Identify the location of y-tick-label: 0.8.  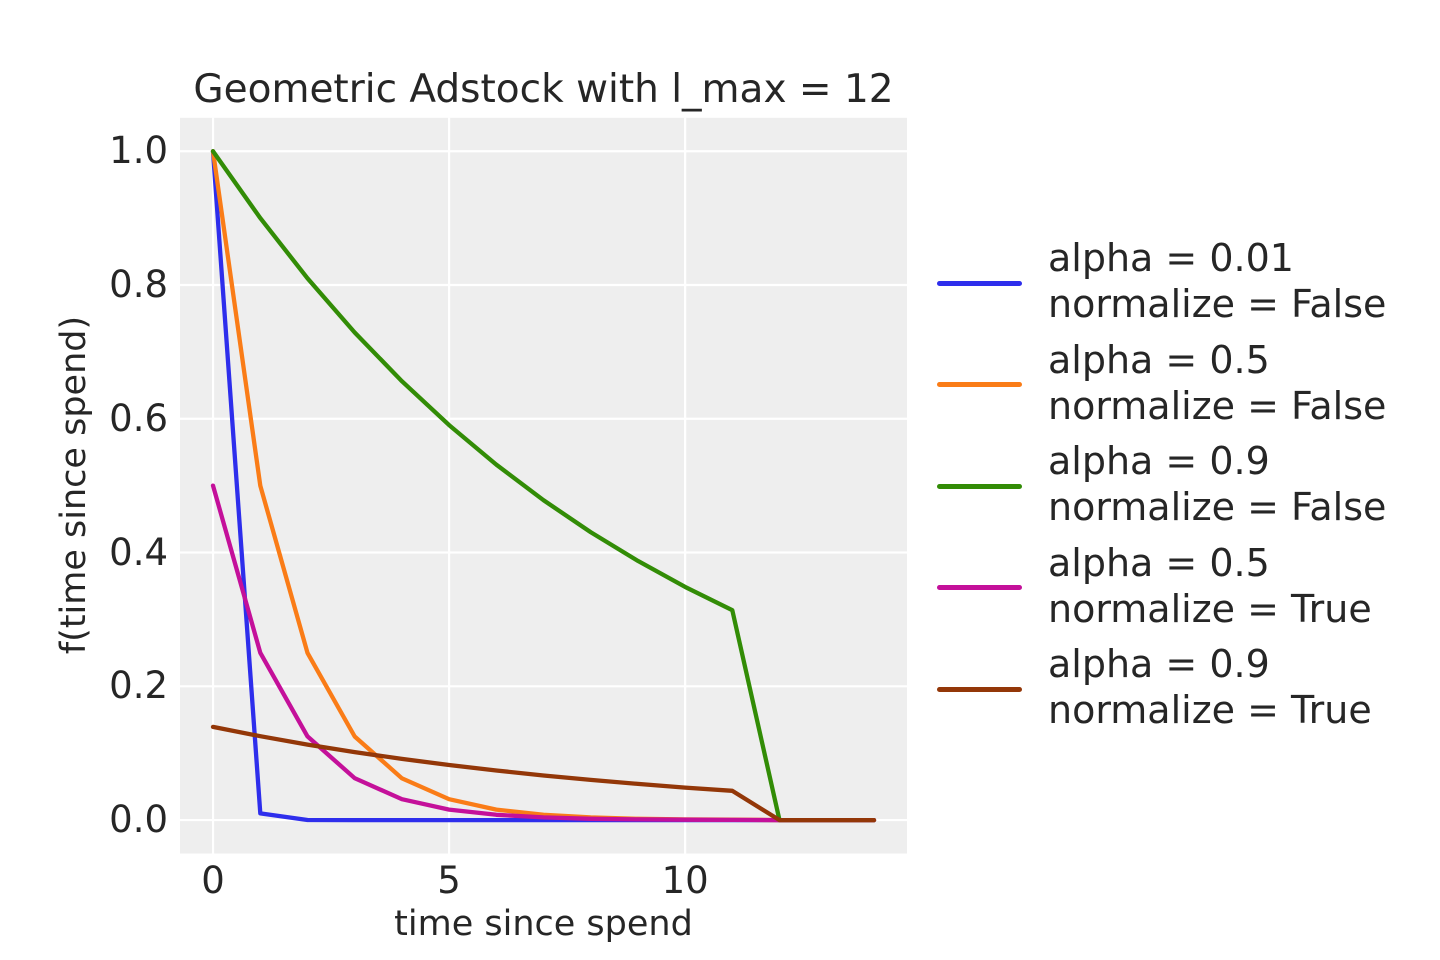
(138, 284).